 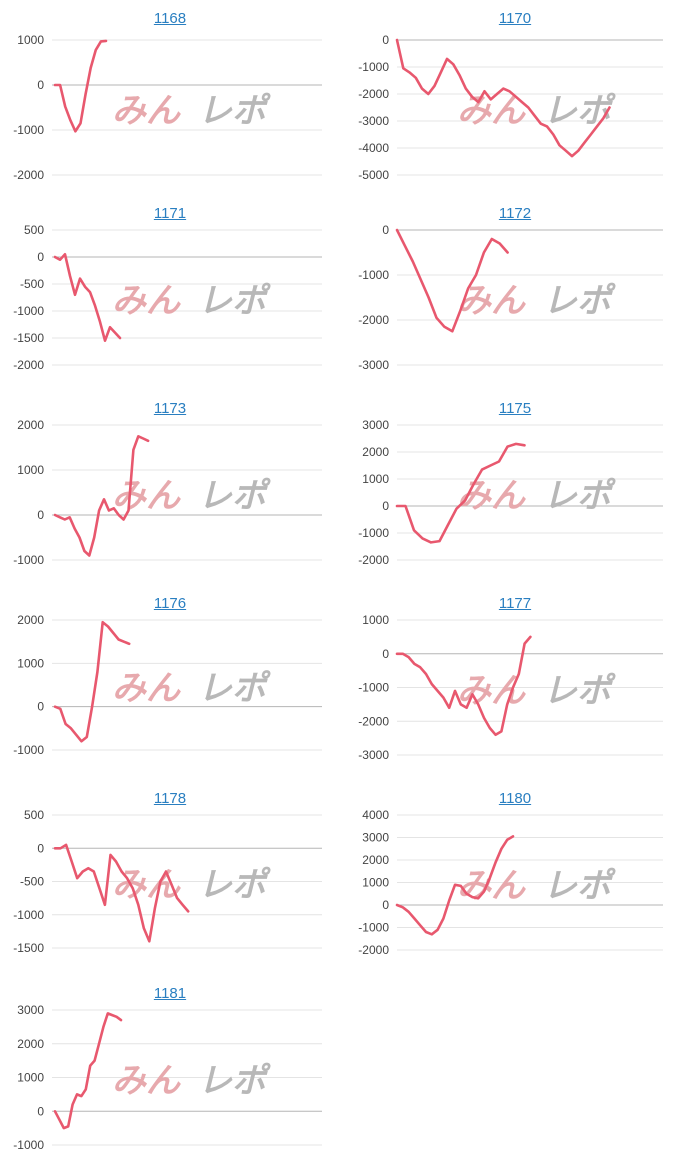 I want to click on chart-panel-1170: 1170 0 -1000 -2000 -3000 -4000 -5000 みん レポ, so click(x=515, y=95).